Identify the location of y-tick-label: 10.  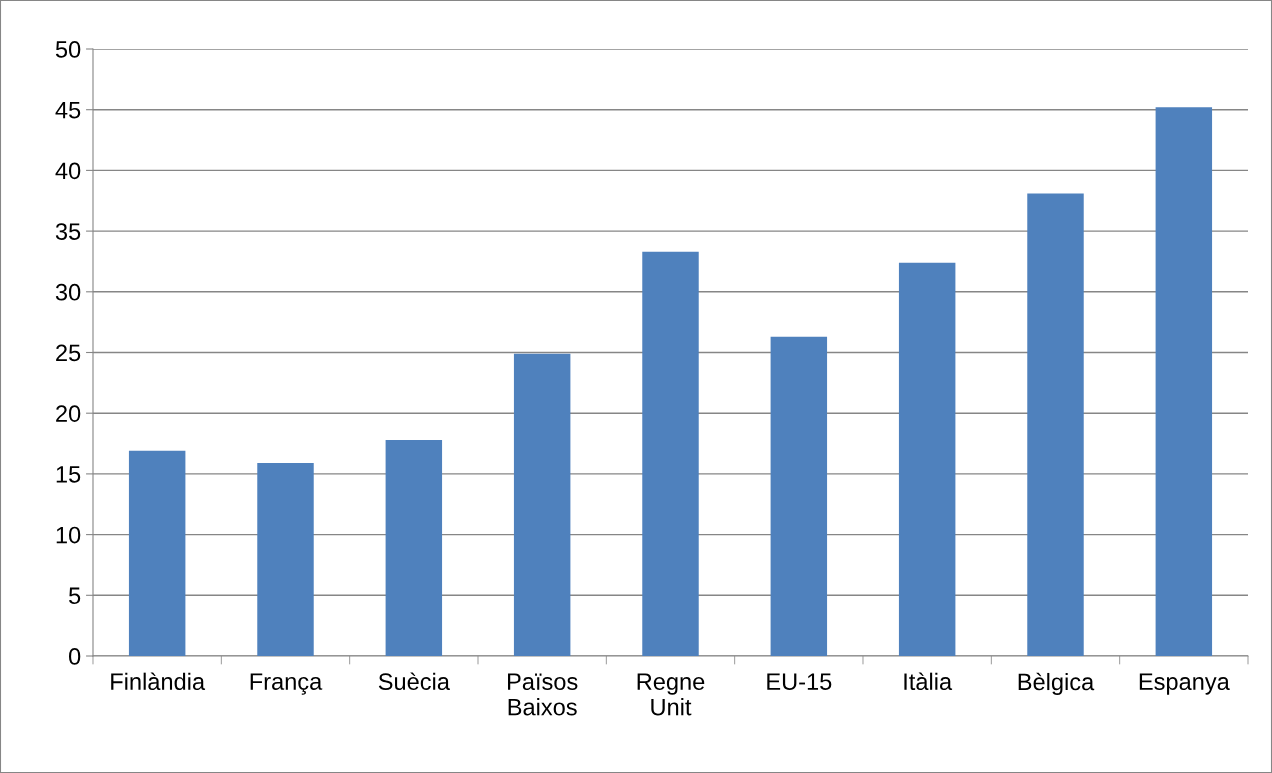
(68, 535).